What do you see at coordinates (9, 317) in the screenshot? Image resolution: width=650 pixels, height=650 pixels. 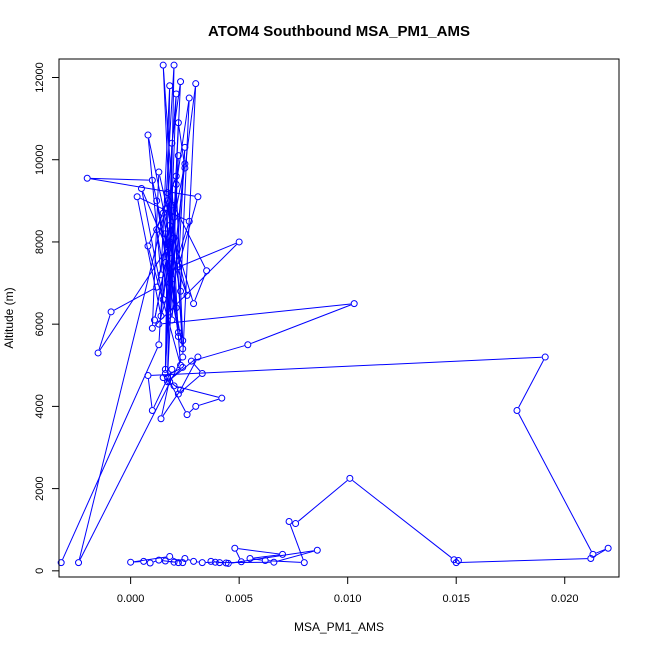 I see `y-axis-label: Altitude (m)` at bounding box center [9, 317].